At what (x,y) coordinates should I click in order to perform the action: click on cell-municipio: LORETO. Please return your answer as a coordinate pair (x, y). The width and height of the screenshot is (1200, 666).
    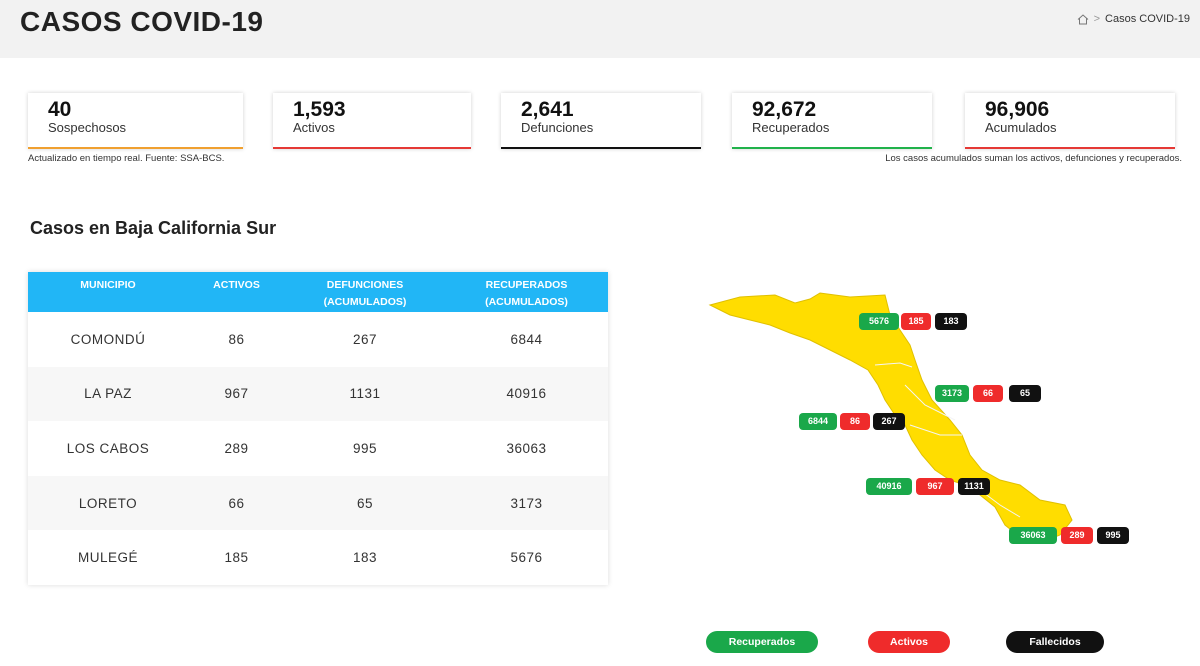
    Looking at the image, I should click on (108, 503).